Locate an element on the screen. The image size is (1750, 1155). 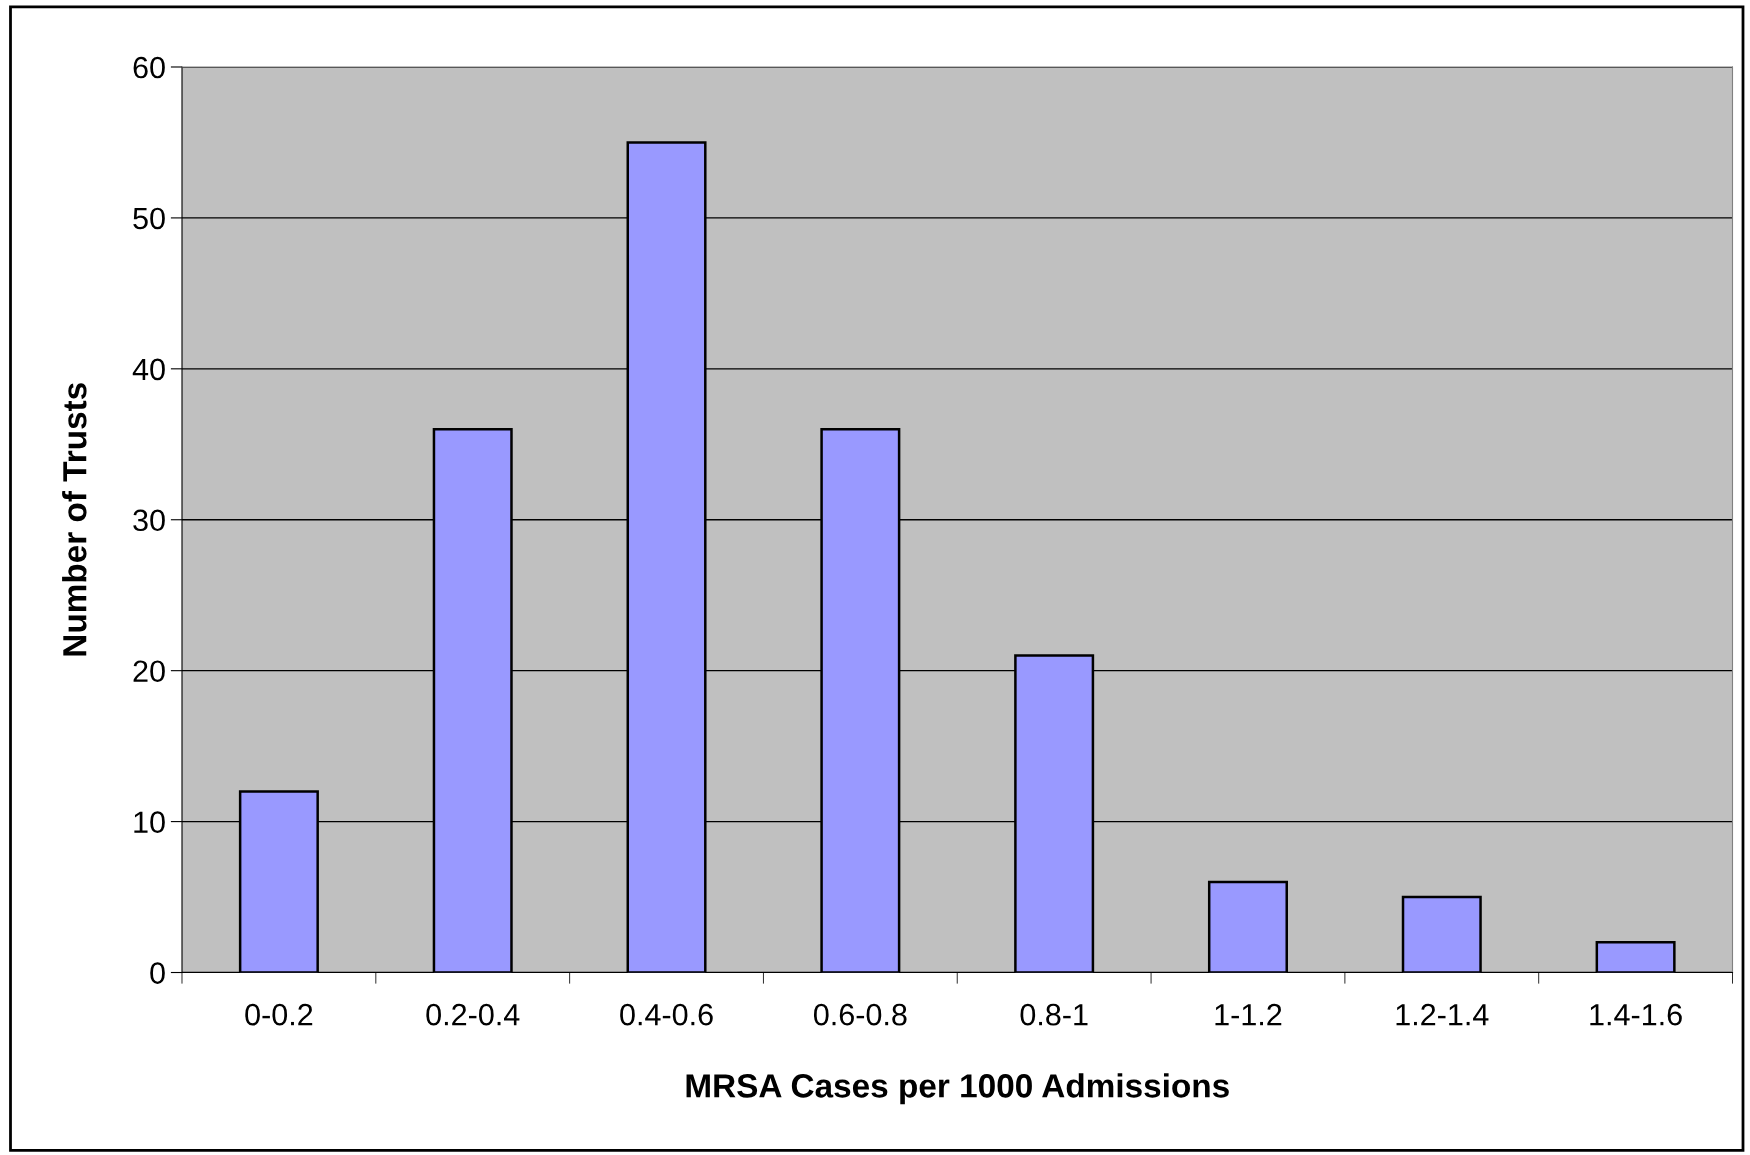
y-tick-label: 0 is located at coordinates (157, 973).